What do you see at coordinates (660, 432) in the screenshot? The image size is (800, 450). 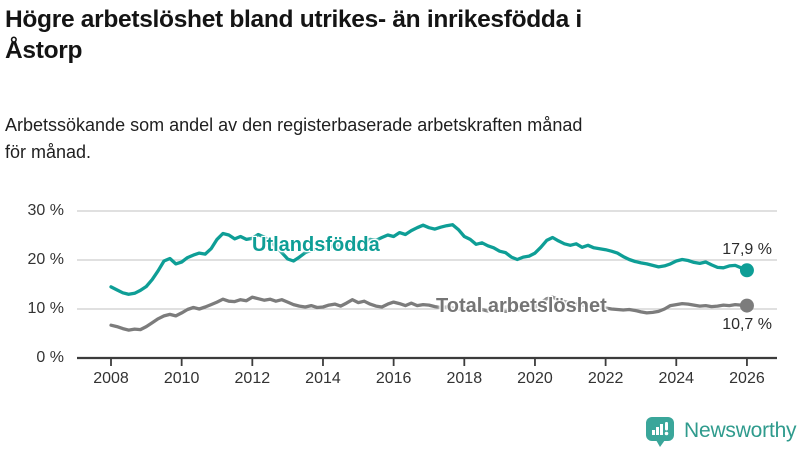 I see `speech-bubble-bar-chart-icon` at bounding box center [660, 432].